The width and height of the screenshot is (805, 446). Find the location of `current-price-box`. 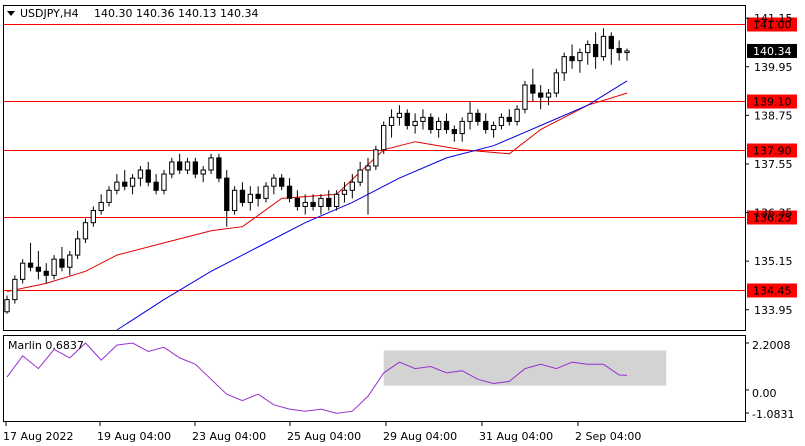

current-price-box is located at coordinates (772, 50).